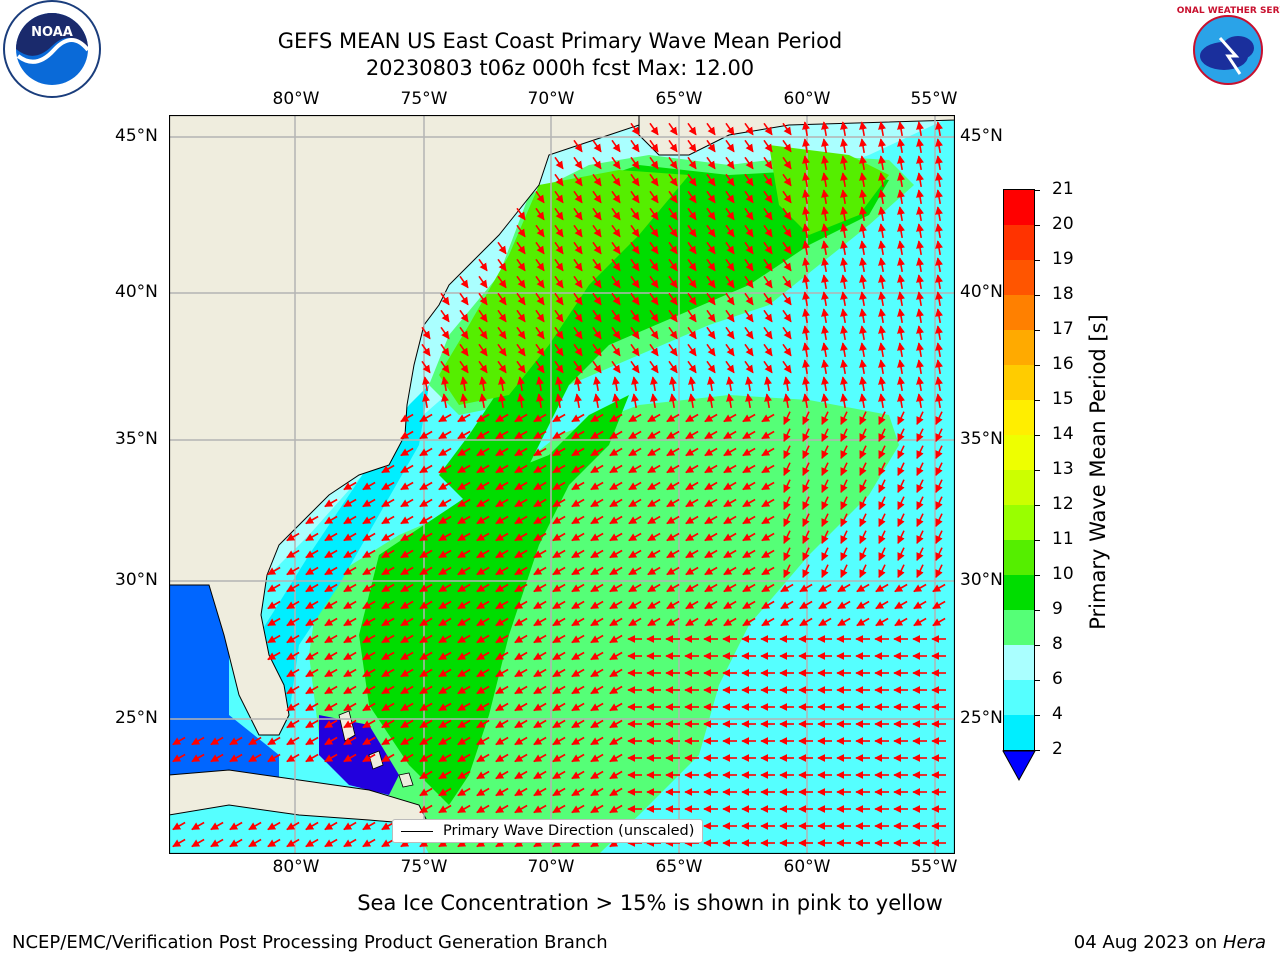 This screenshot has height=960, width=1280. I want to click on colorbar-tick: 16, so click(1063, 364).